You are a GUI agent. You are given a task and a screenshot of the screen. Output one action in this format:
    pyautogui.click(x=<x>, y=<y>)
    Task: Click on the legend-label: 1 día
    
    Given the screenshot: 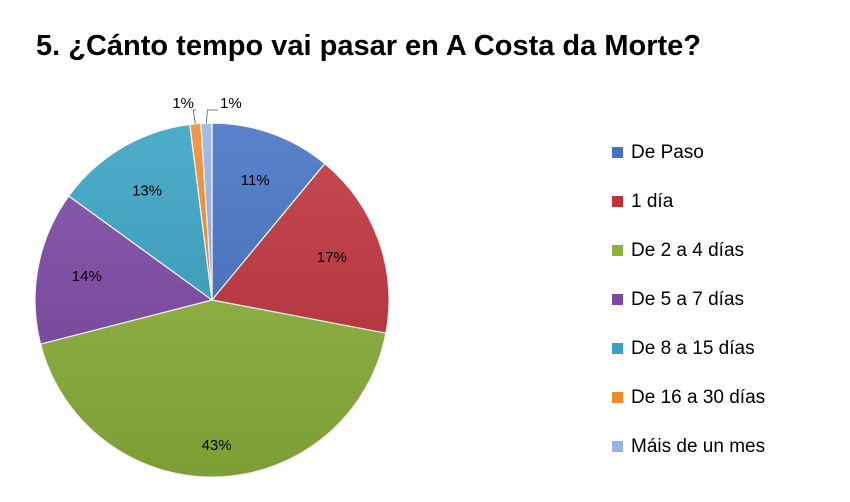 What is the action you would take?
    pyautogui.click(x=652, y=201)
    